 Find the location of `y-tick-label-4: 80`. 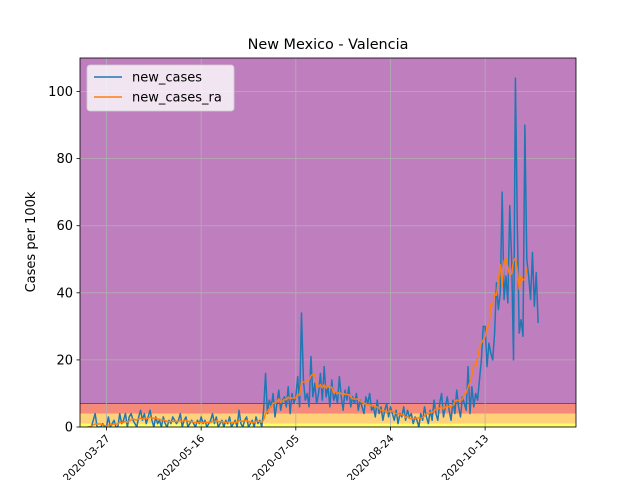

y-tick-label-4: 80 is located at coordinates (64, 159).